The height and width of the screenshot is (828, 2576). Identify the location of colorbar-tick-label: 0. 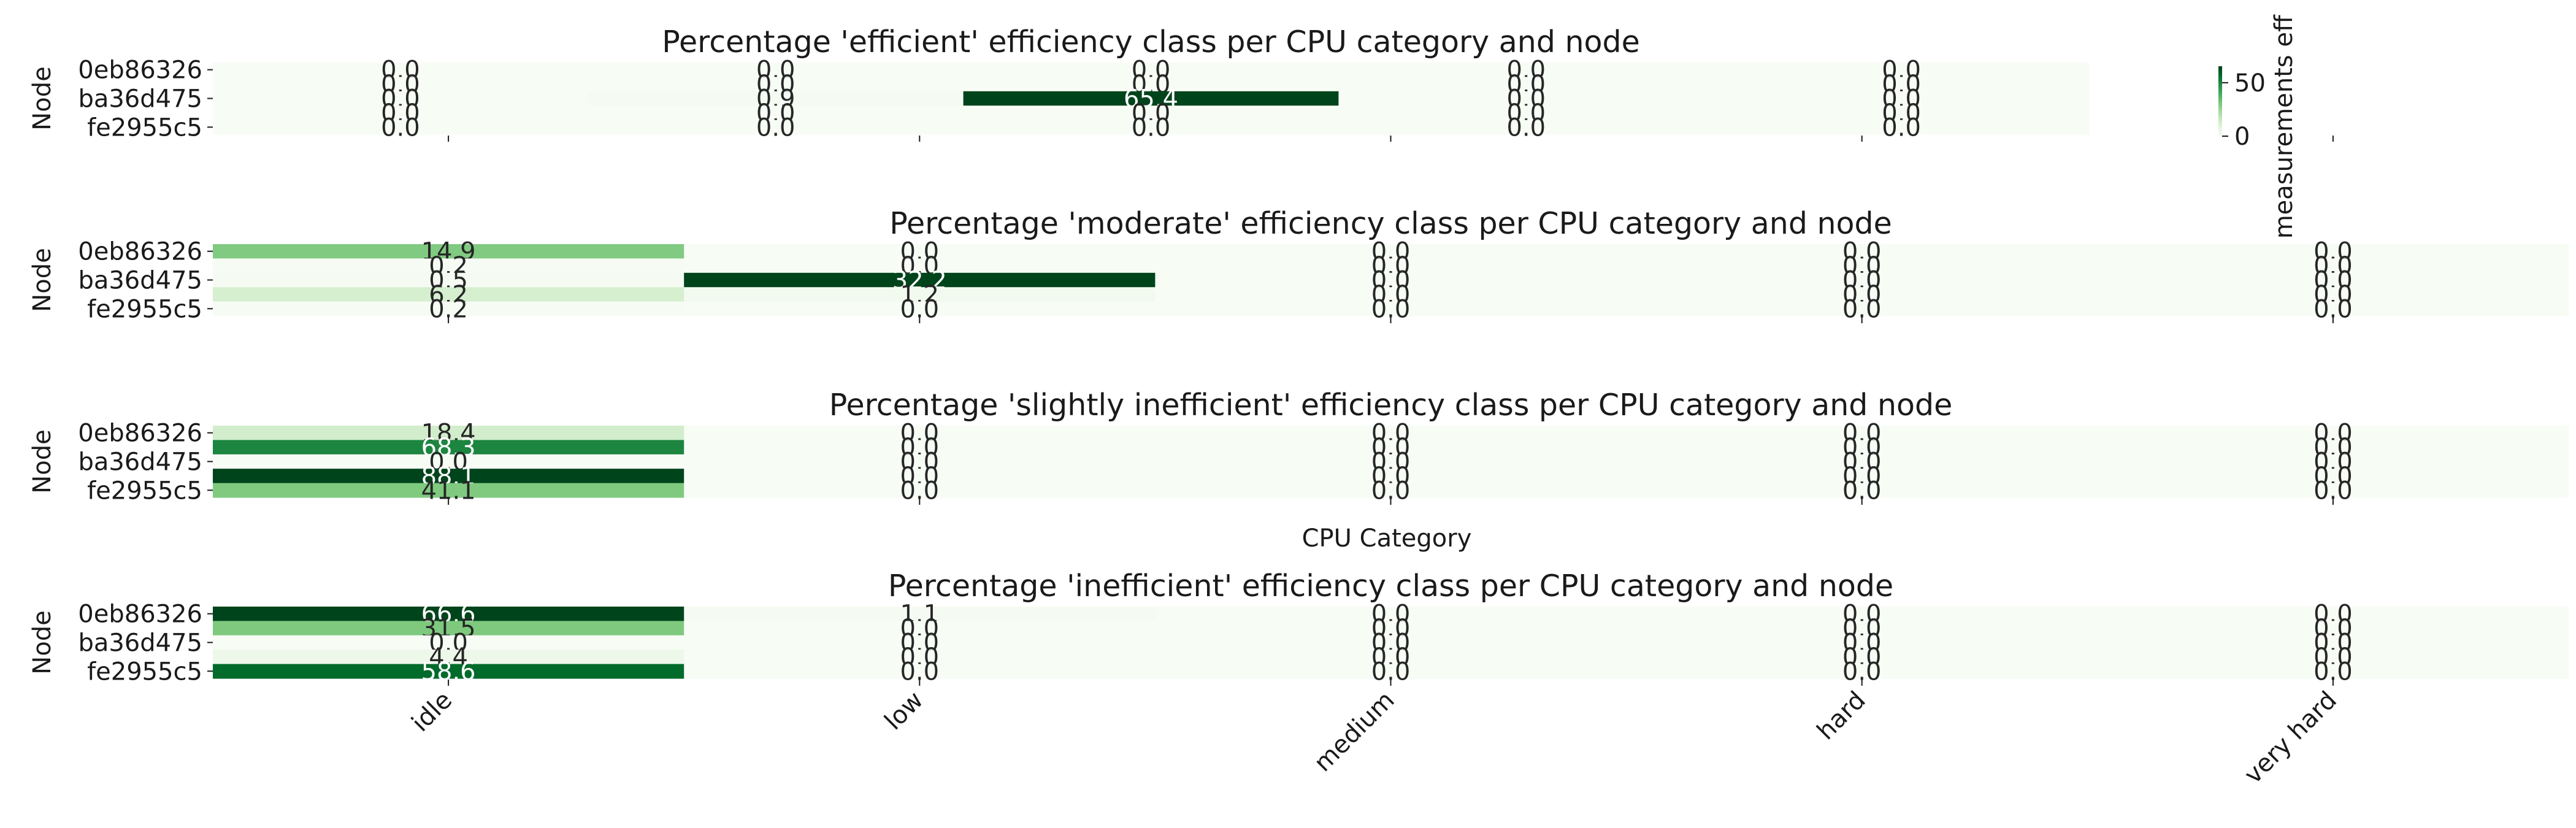
(2242, 137).